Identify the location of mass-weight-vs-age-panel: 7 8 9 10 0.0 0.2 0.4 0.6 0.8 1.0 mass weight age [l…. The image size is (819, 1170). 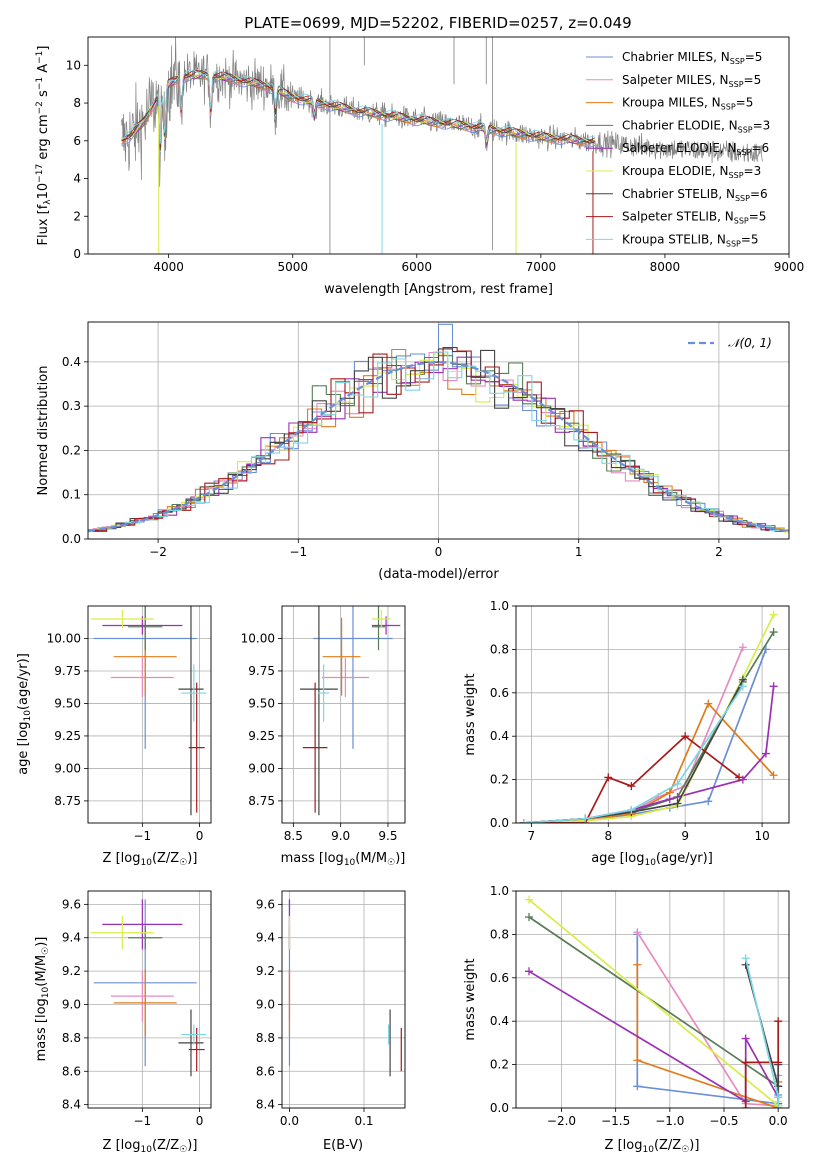
(626, 733).